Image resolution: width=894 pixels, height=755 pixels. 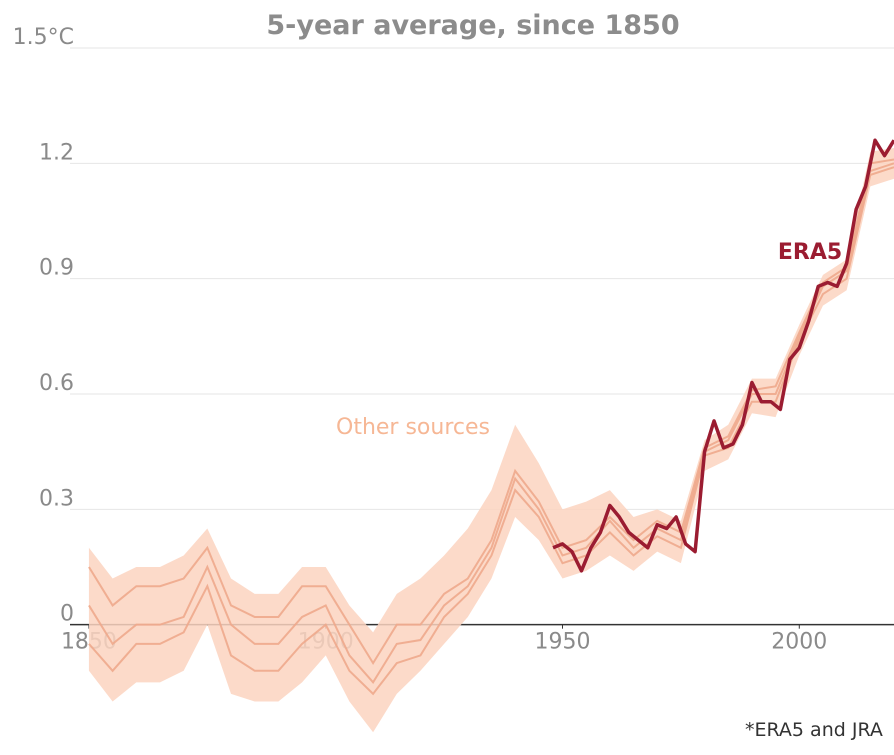 I want to click on y-tick-label: 1.5°C, so click(x=43, y=37).